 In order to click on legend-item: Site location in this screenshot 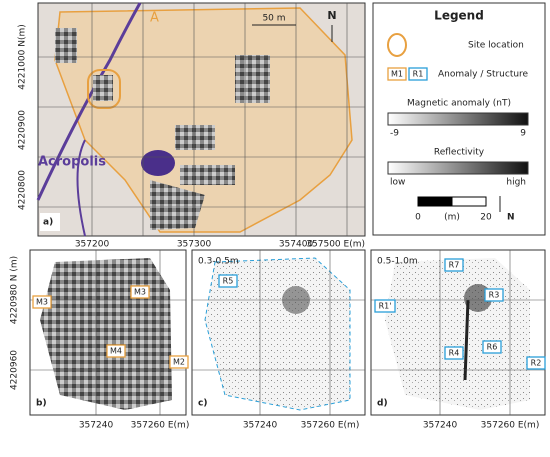, I will do `click(496, 46)`.